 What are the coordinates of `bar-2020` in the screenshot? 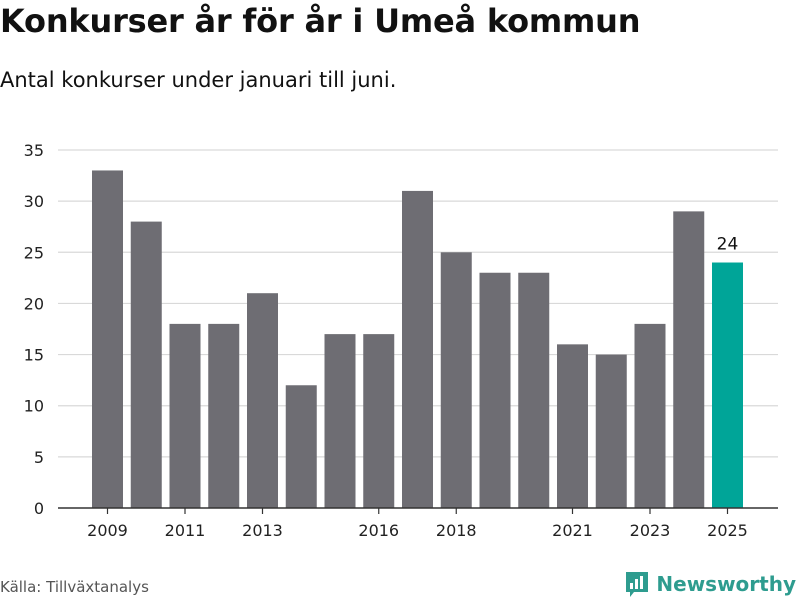 It's located at (534, 390).